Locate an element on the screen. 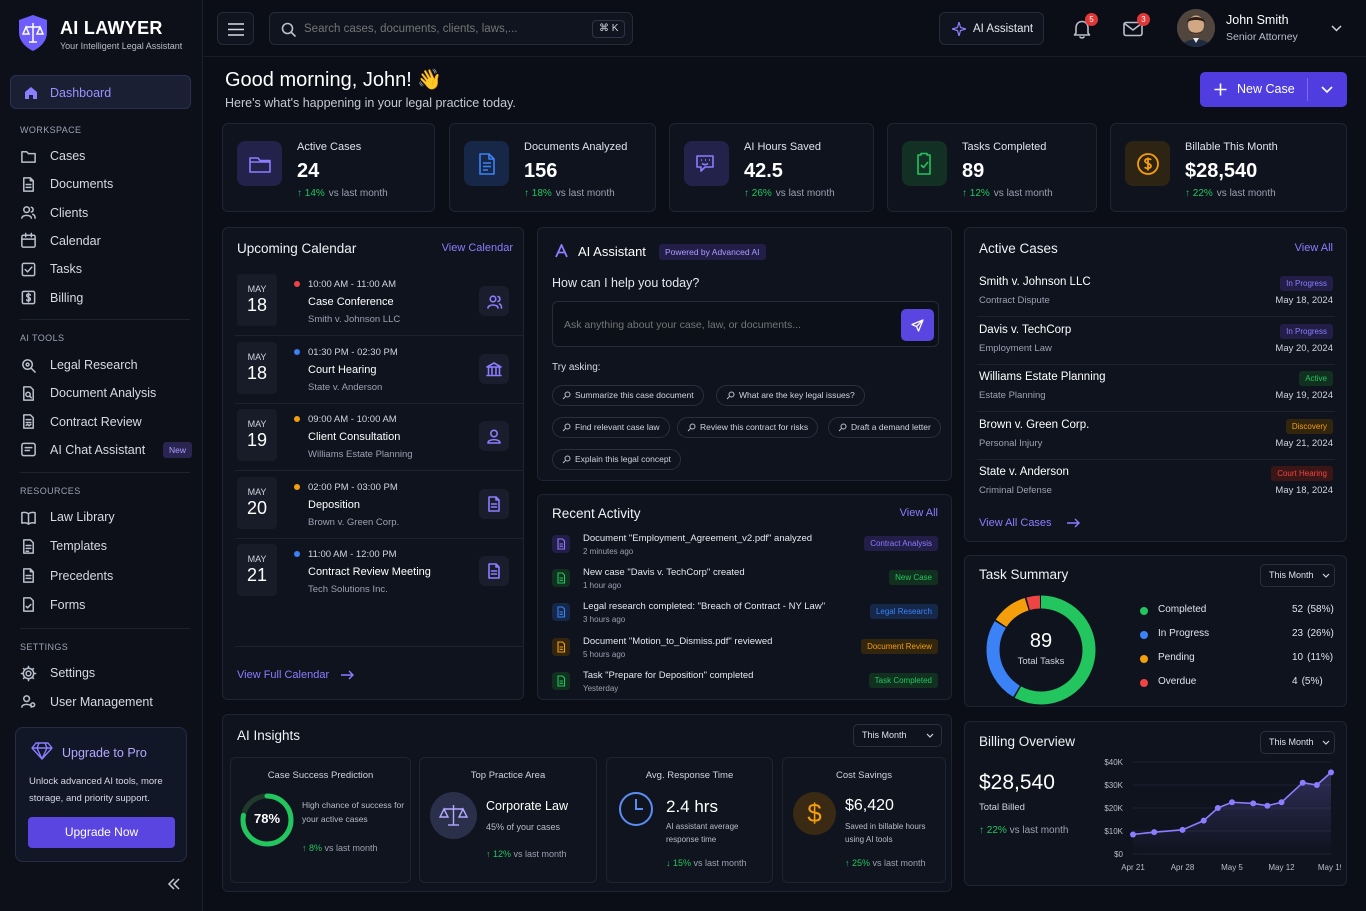 This screenshot has height=911, width=1366. sidebar-item-precedents: Precedents is located at coordinates (66, 576).